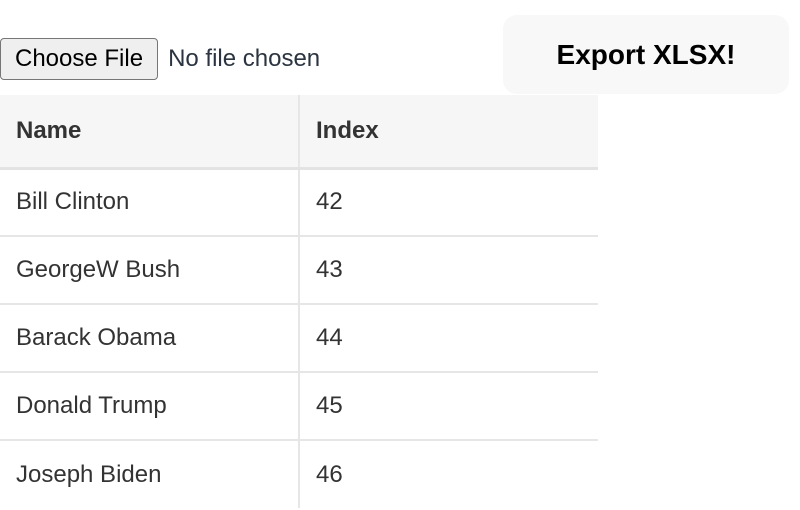  Describe the element at coordinates (160, 59) in the screenshot. I see `file-input: Choose File No file chosen` at that location.